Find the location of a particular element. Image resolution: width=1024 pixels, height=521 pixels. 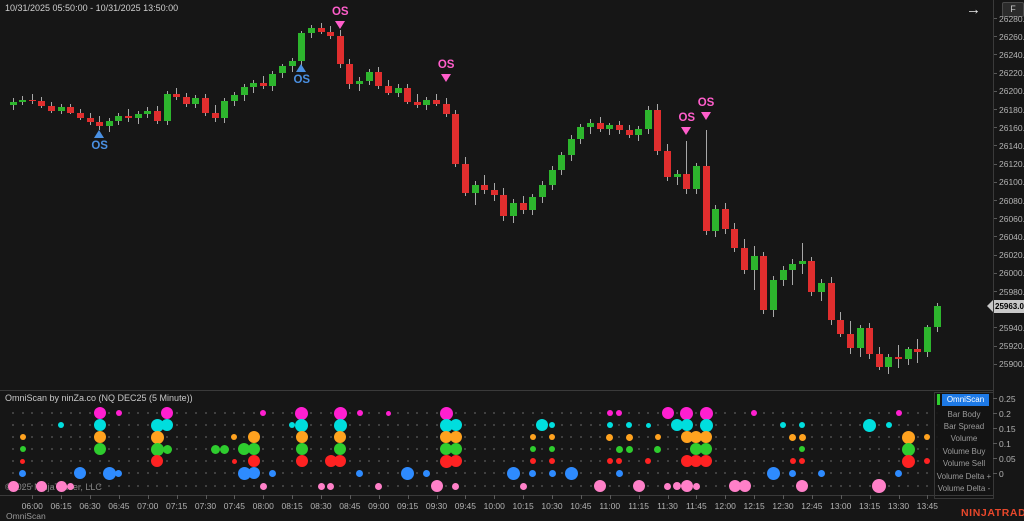

jump-to-last-bar-icon: → is located at coordinates (973, 9).